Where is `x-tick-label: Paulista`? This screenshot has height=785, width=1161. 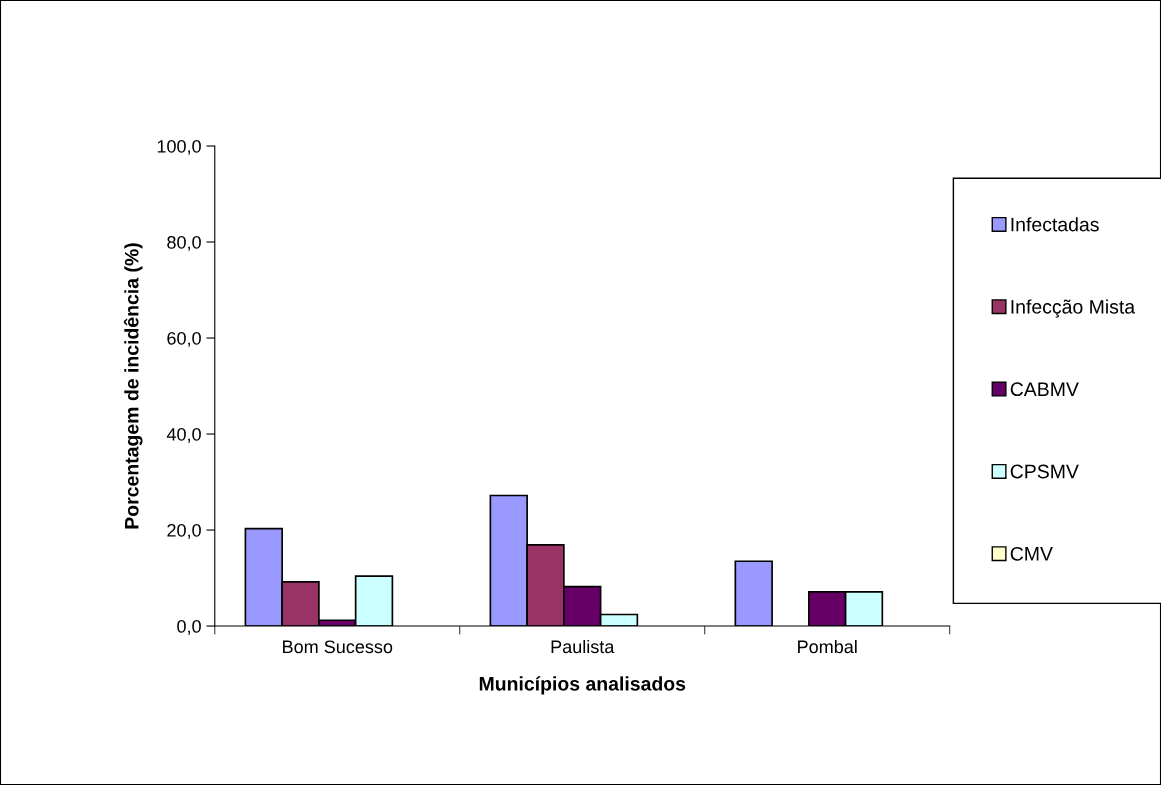
x-tick-label: Paulista is located at coordinates (583, 646).